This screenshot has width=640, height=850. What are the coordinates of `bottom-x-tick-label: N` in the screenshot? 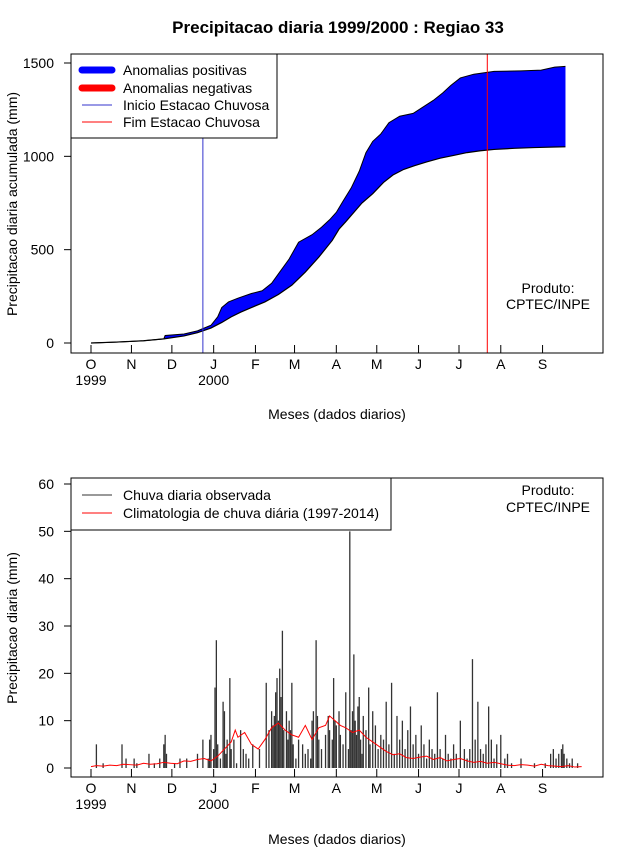 It's located at (131, 788).